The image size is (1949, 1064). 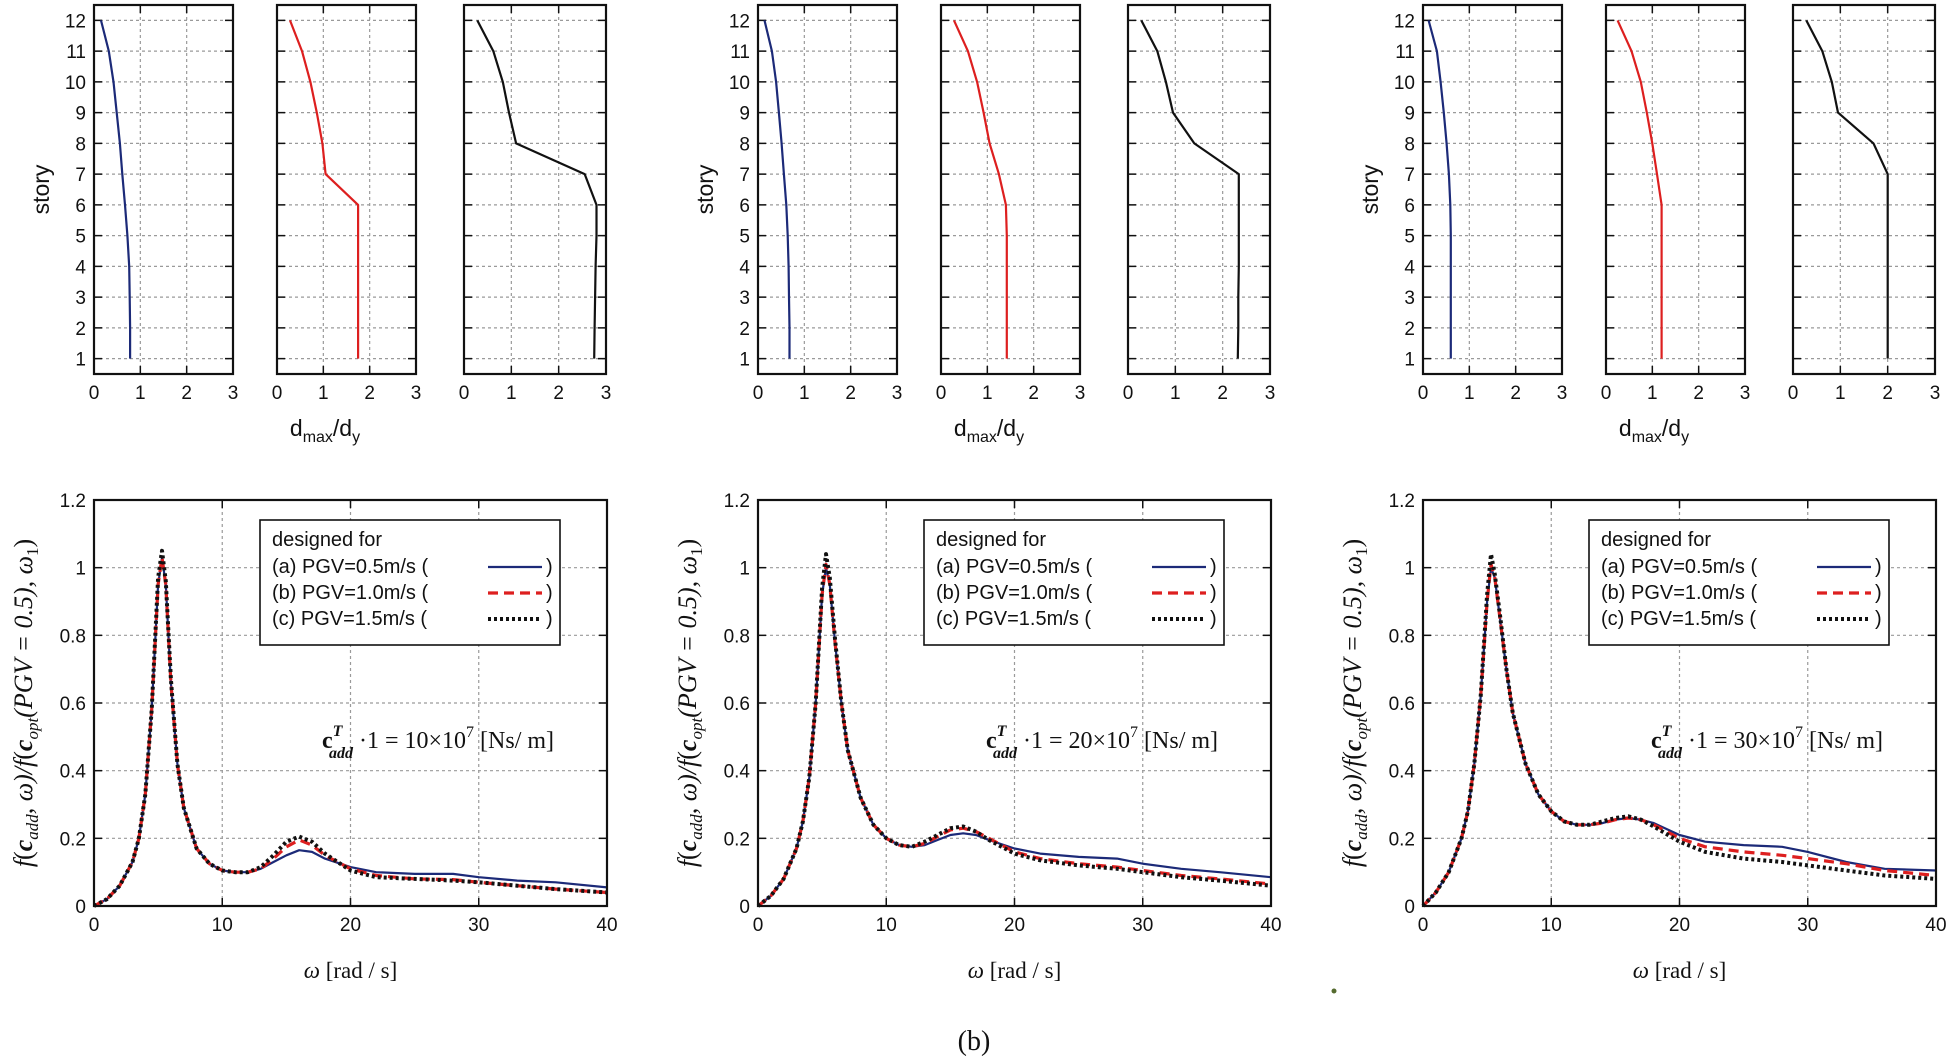 I want to click on y-tick-label: 1.2, so click(x=737, y=501).